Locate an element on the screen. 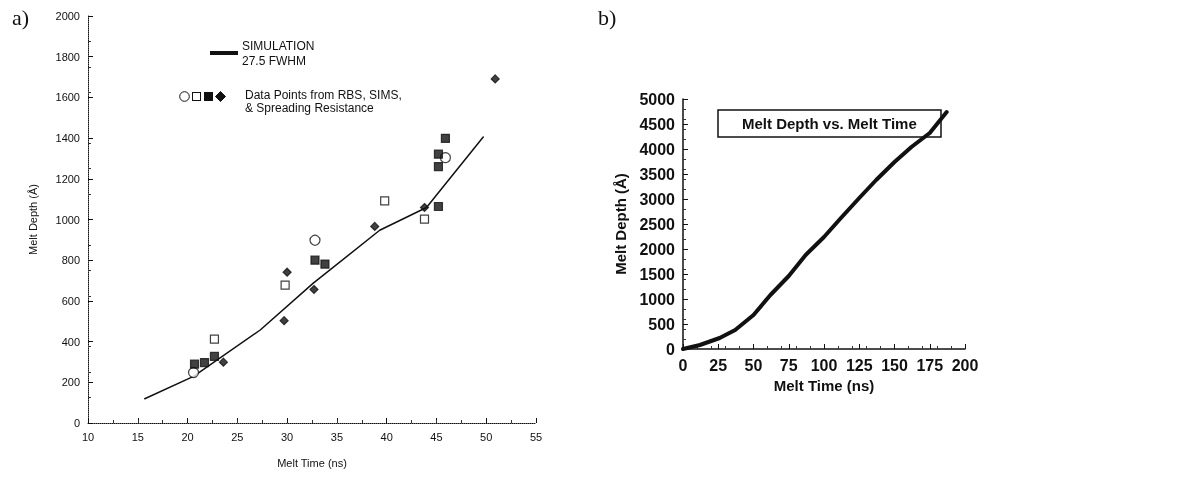  x-tick-label: 30 is located at coordinates (287, 436).